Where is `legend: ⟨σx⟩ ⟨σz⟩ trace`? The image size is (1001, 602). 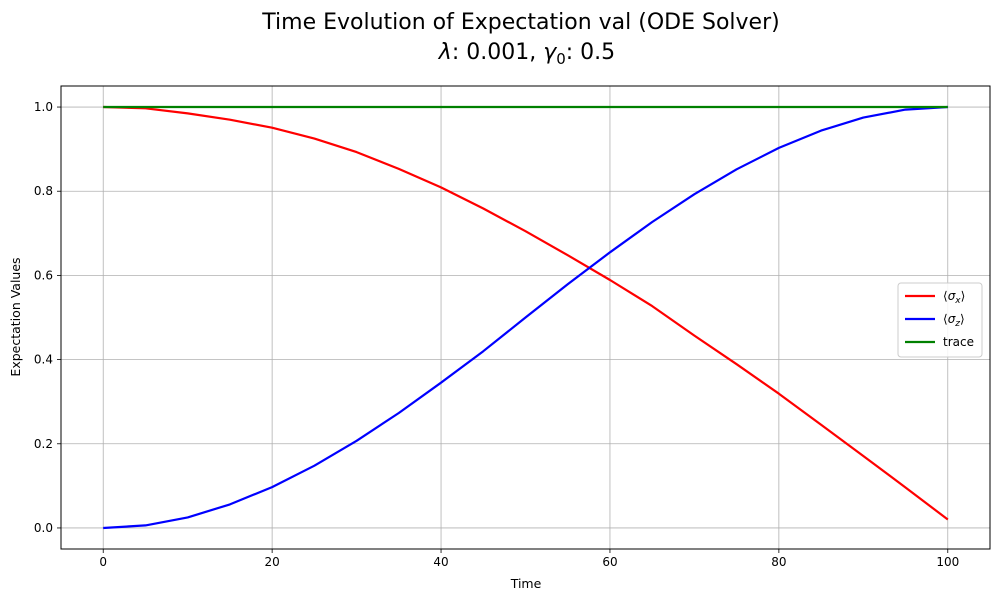 legend: ⟨σx⟩ ⟨σz⟩ trace is located at coordinates (940, 320).